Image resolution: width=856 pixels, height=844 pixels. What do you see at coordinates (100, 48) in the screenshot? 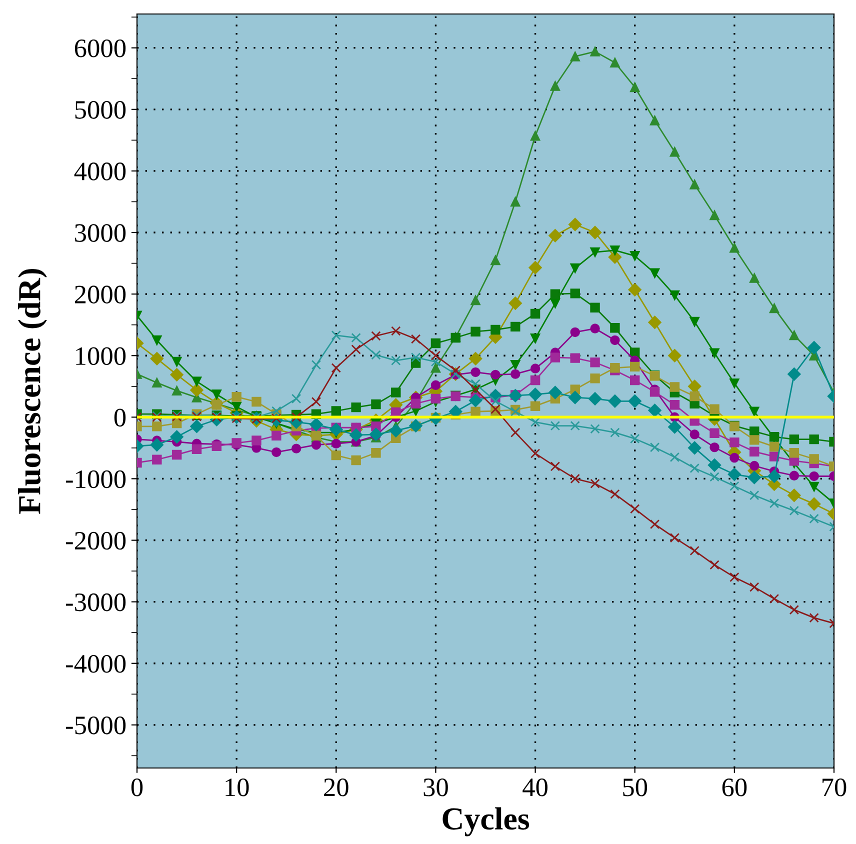
I see `y-tick-label: 6000` at bounding box center [100, 48].